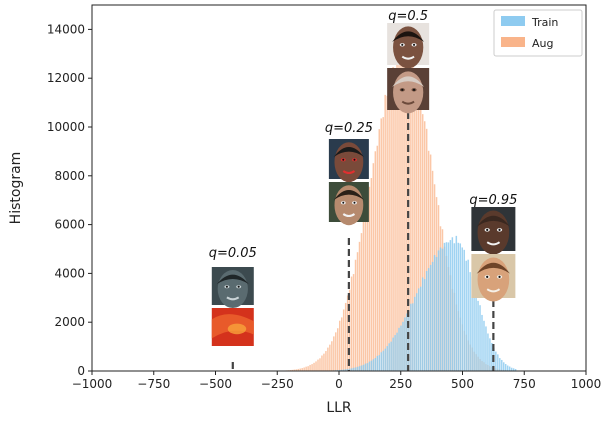 This screenshot has height=422, width=608. Describe the element at coordinates (513, 42) in the screenshot. I see `legend-swatch-aug` at that location.